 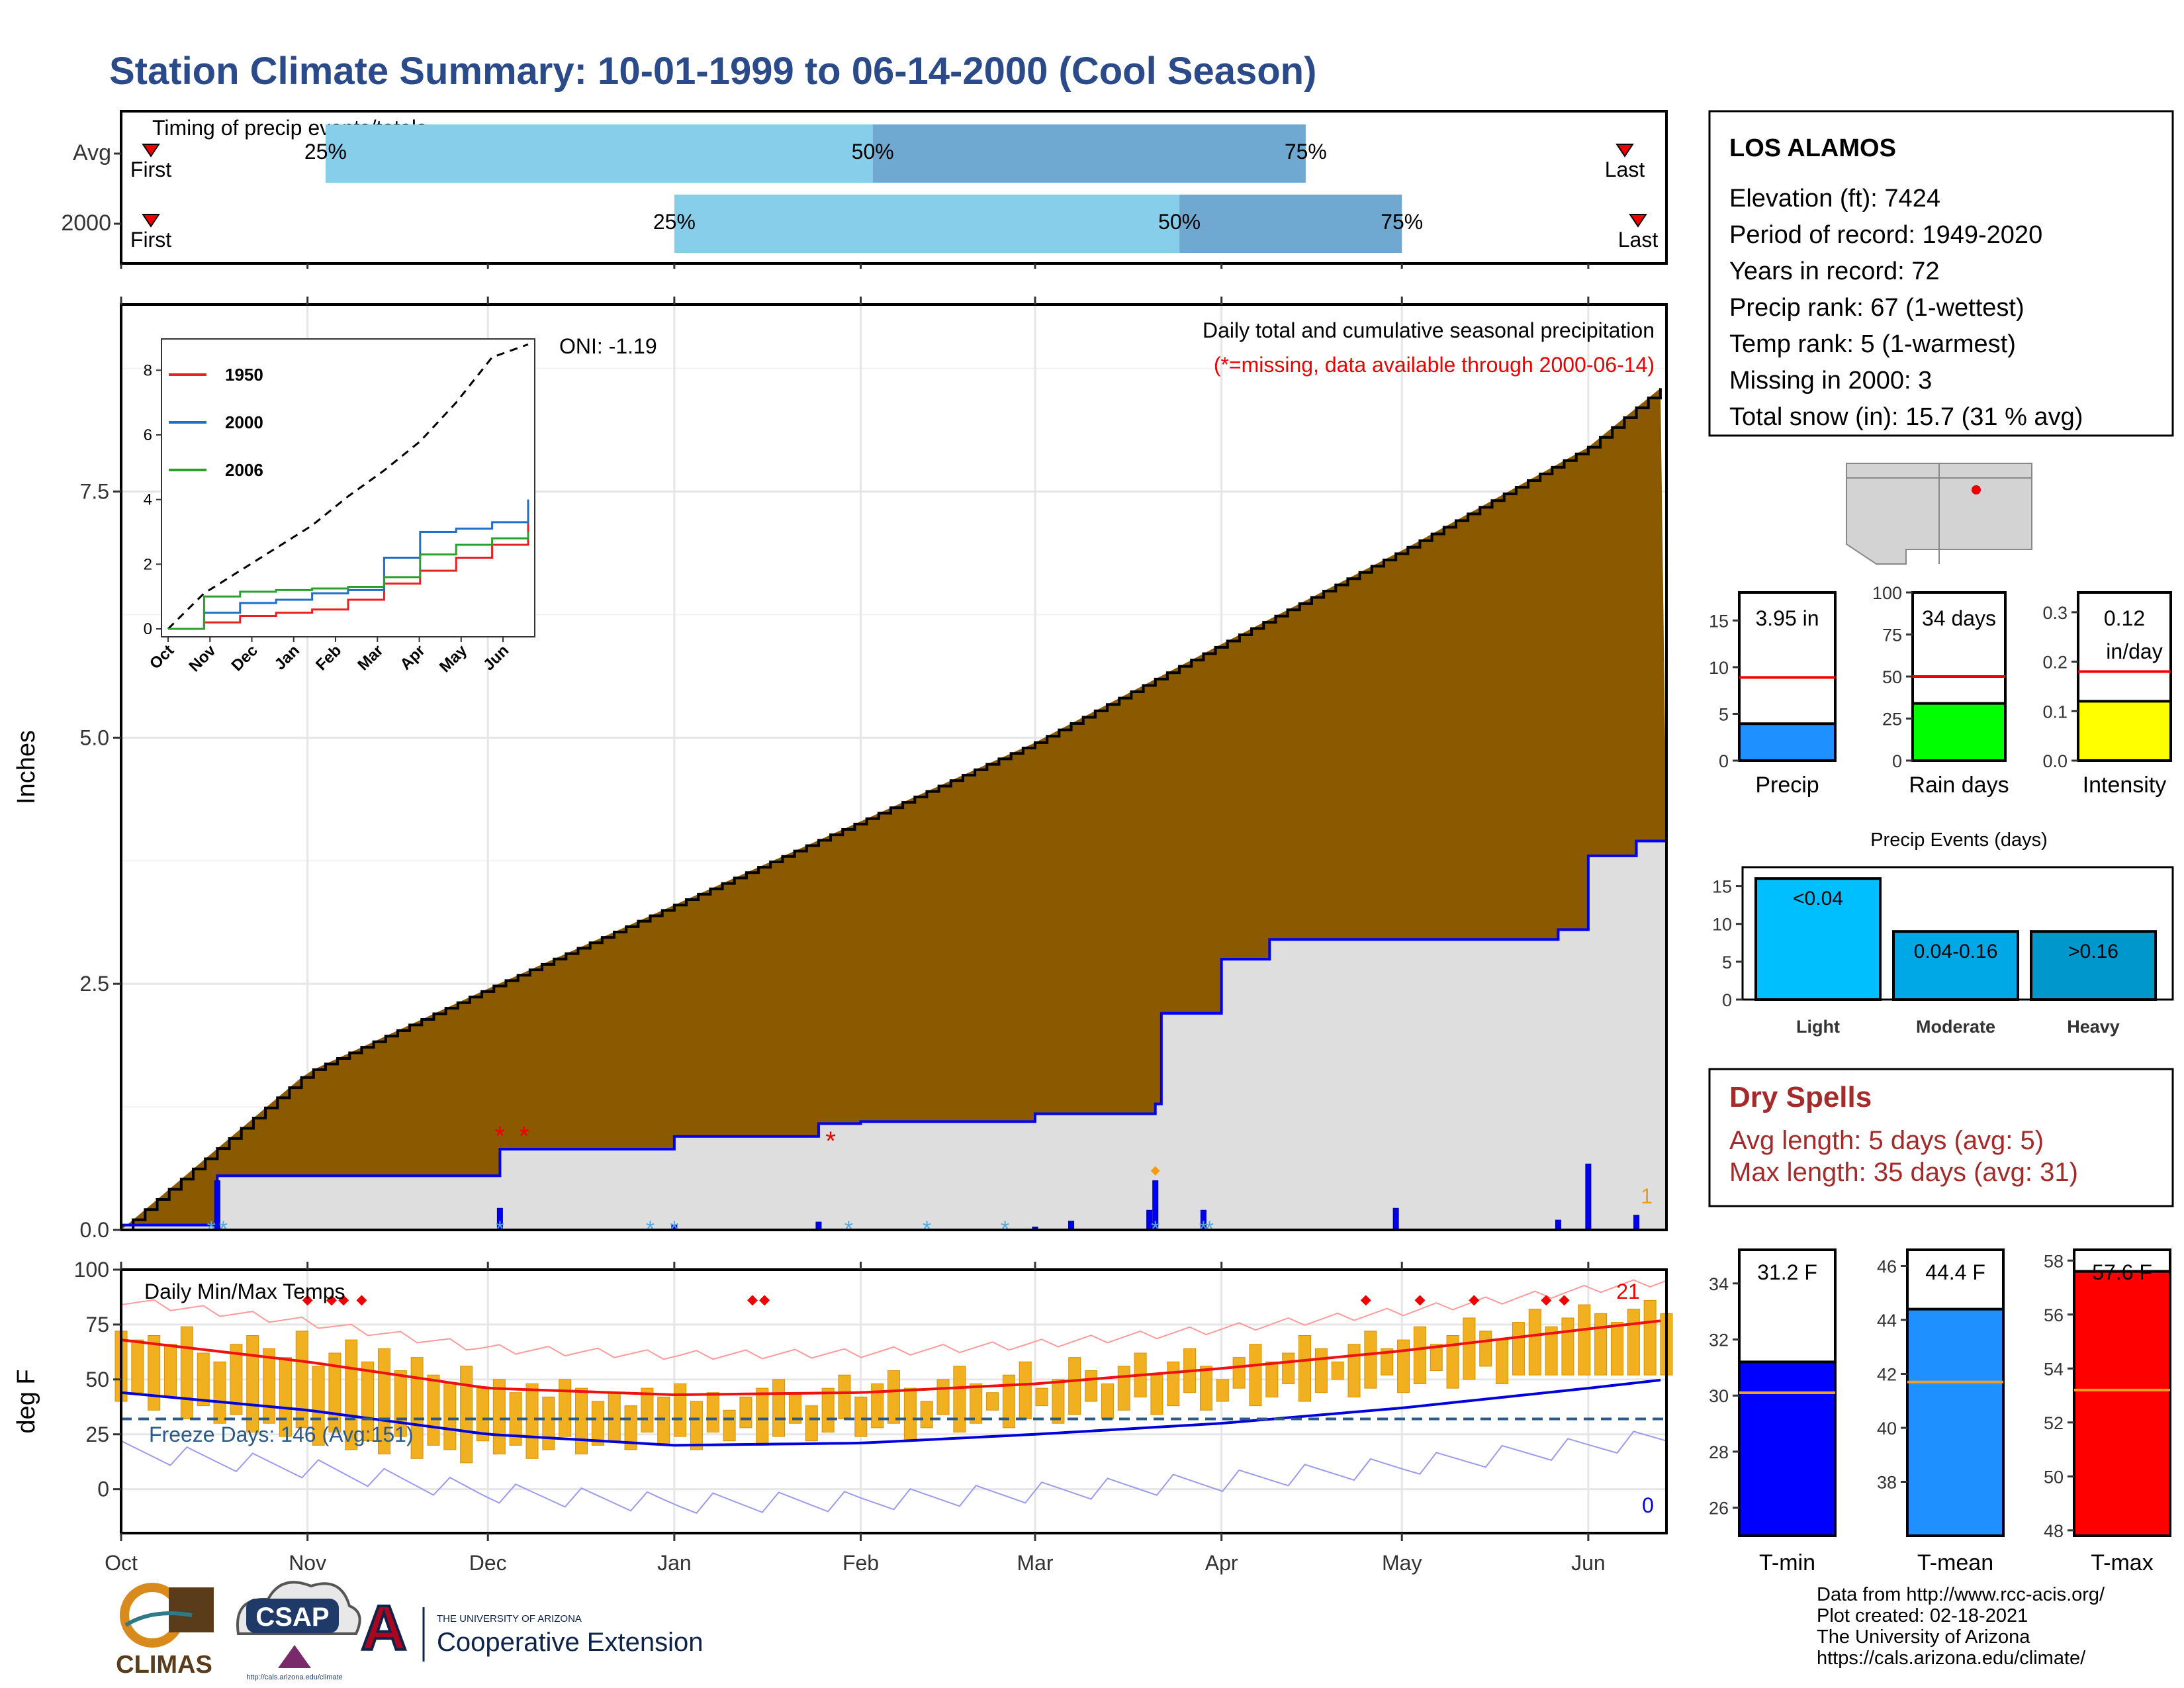 What do you see at coordinates (570, 1642) in the screenshot?
I see `ua-logo-large-text: Cooperative Extension` at bounding box center [570, 1642].